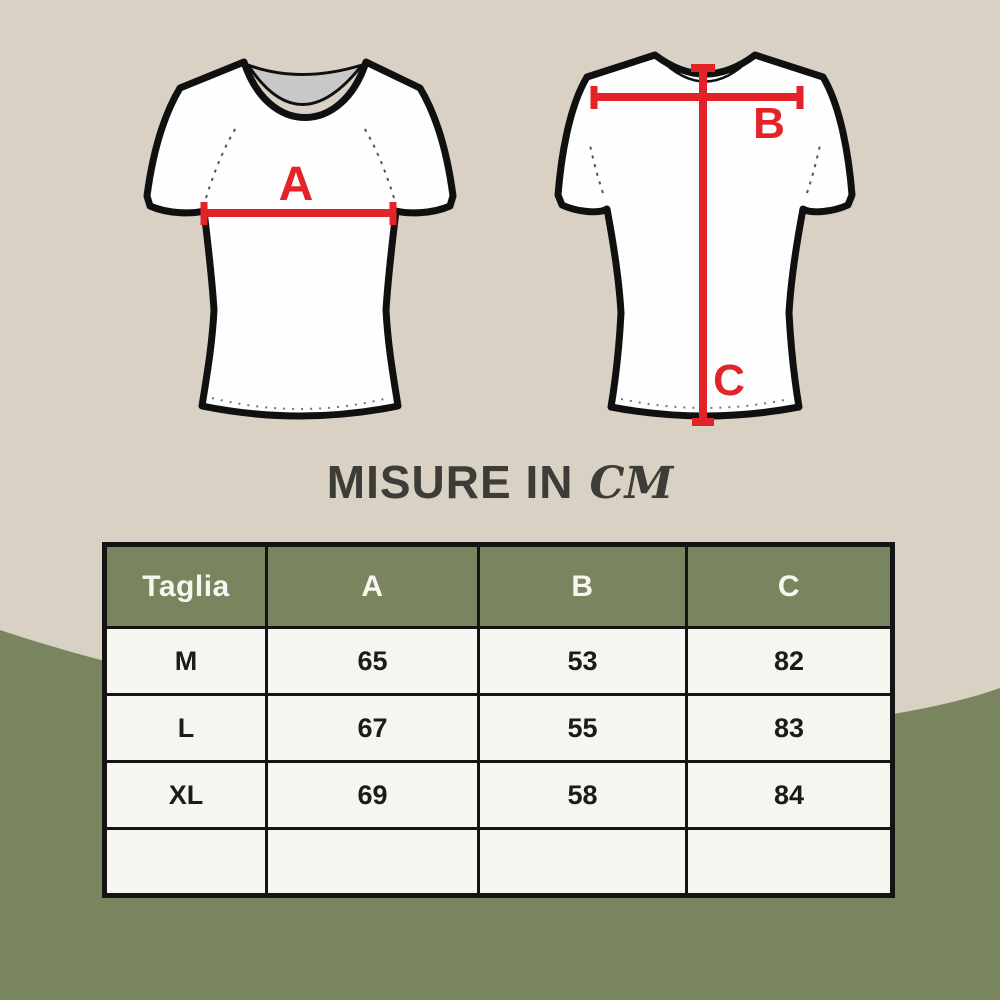 The image size is (1000, 1000). Describe the element at coordinates (372, 795) in the screenshot. I see `cell-value: 69` at that location.